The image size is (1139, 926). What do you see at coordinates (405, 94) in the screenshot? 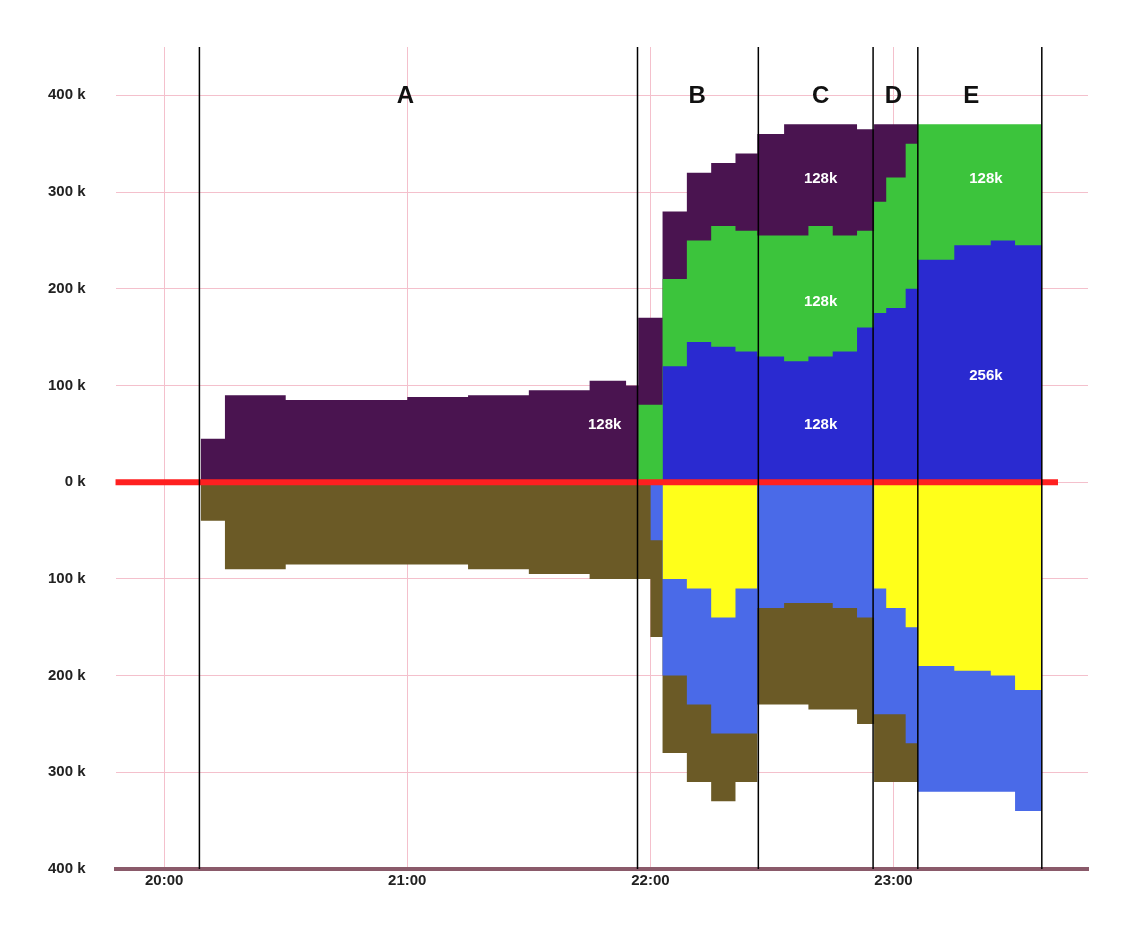
I see `annotation: A` at bounding box center [405, 94].